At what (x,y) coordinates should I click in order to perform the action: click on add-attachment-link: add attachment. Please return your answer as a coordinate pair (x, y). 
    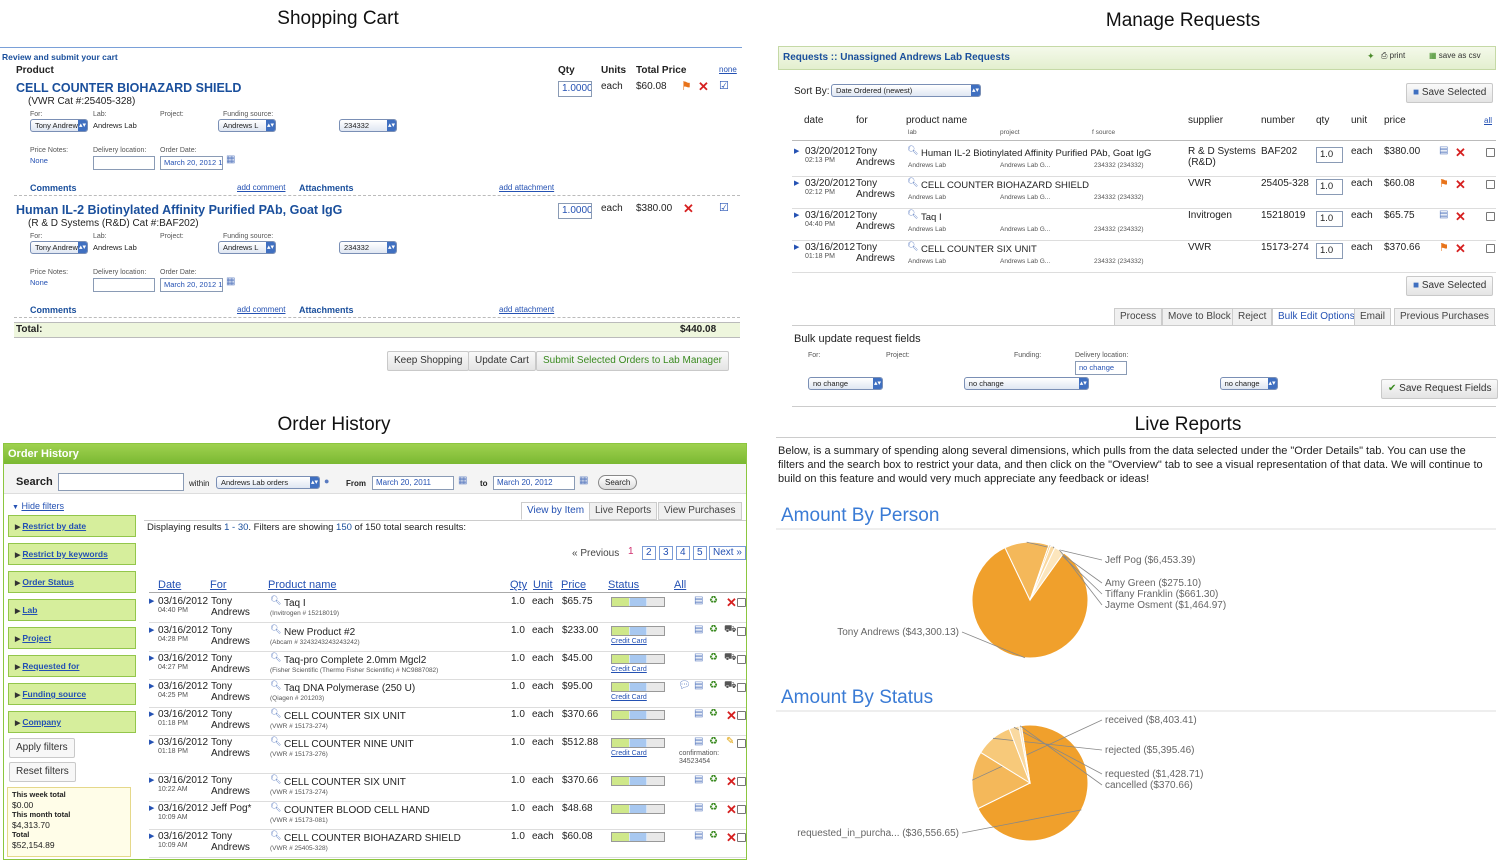
    Looking at the image, I should click on (527, 309).